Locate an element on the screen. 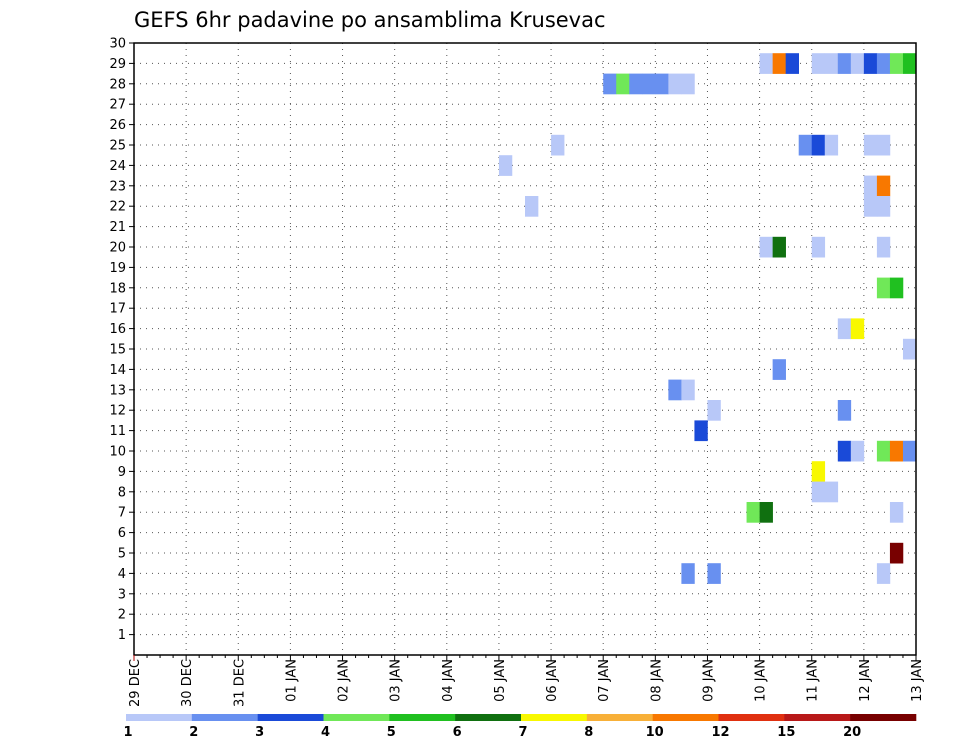 The height and width of the screenshot is (742, 960). y-tick-label: 28 is located at coordinates (117, 84).